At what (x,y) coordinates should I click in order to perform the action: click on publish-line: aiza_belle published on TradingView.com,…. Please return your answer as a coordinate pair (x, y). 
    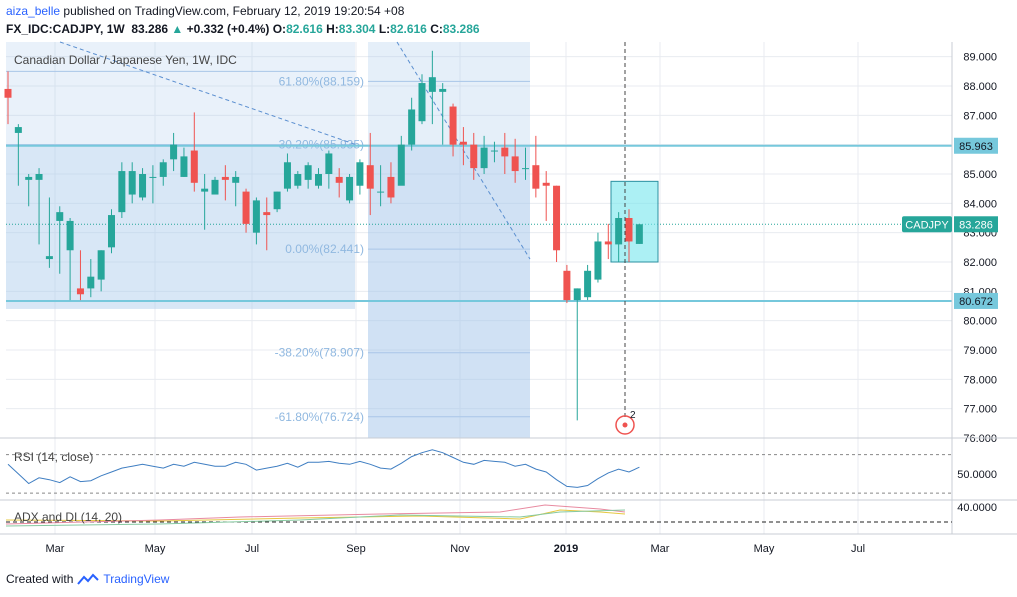
    Looking at the image, I should click on (205, 11).